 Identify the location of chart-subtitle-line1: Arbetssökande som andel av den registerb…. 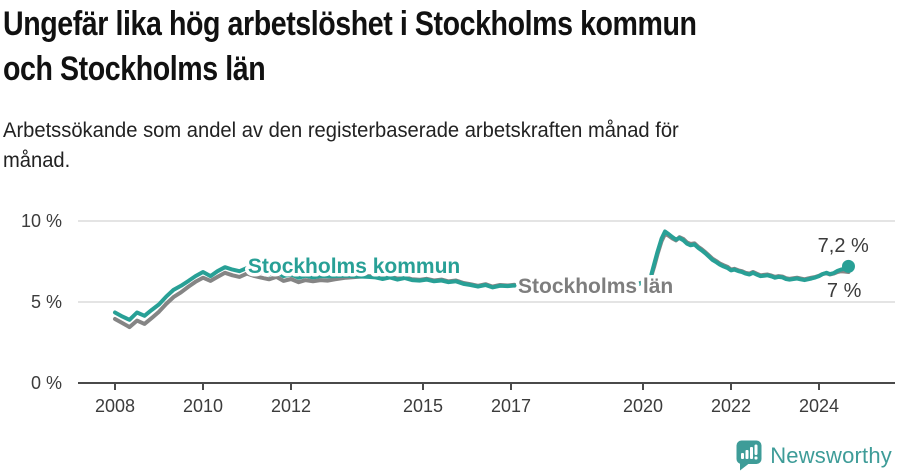
(341, 130).